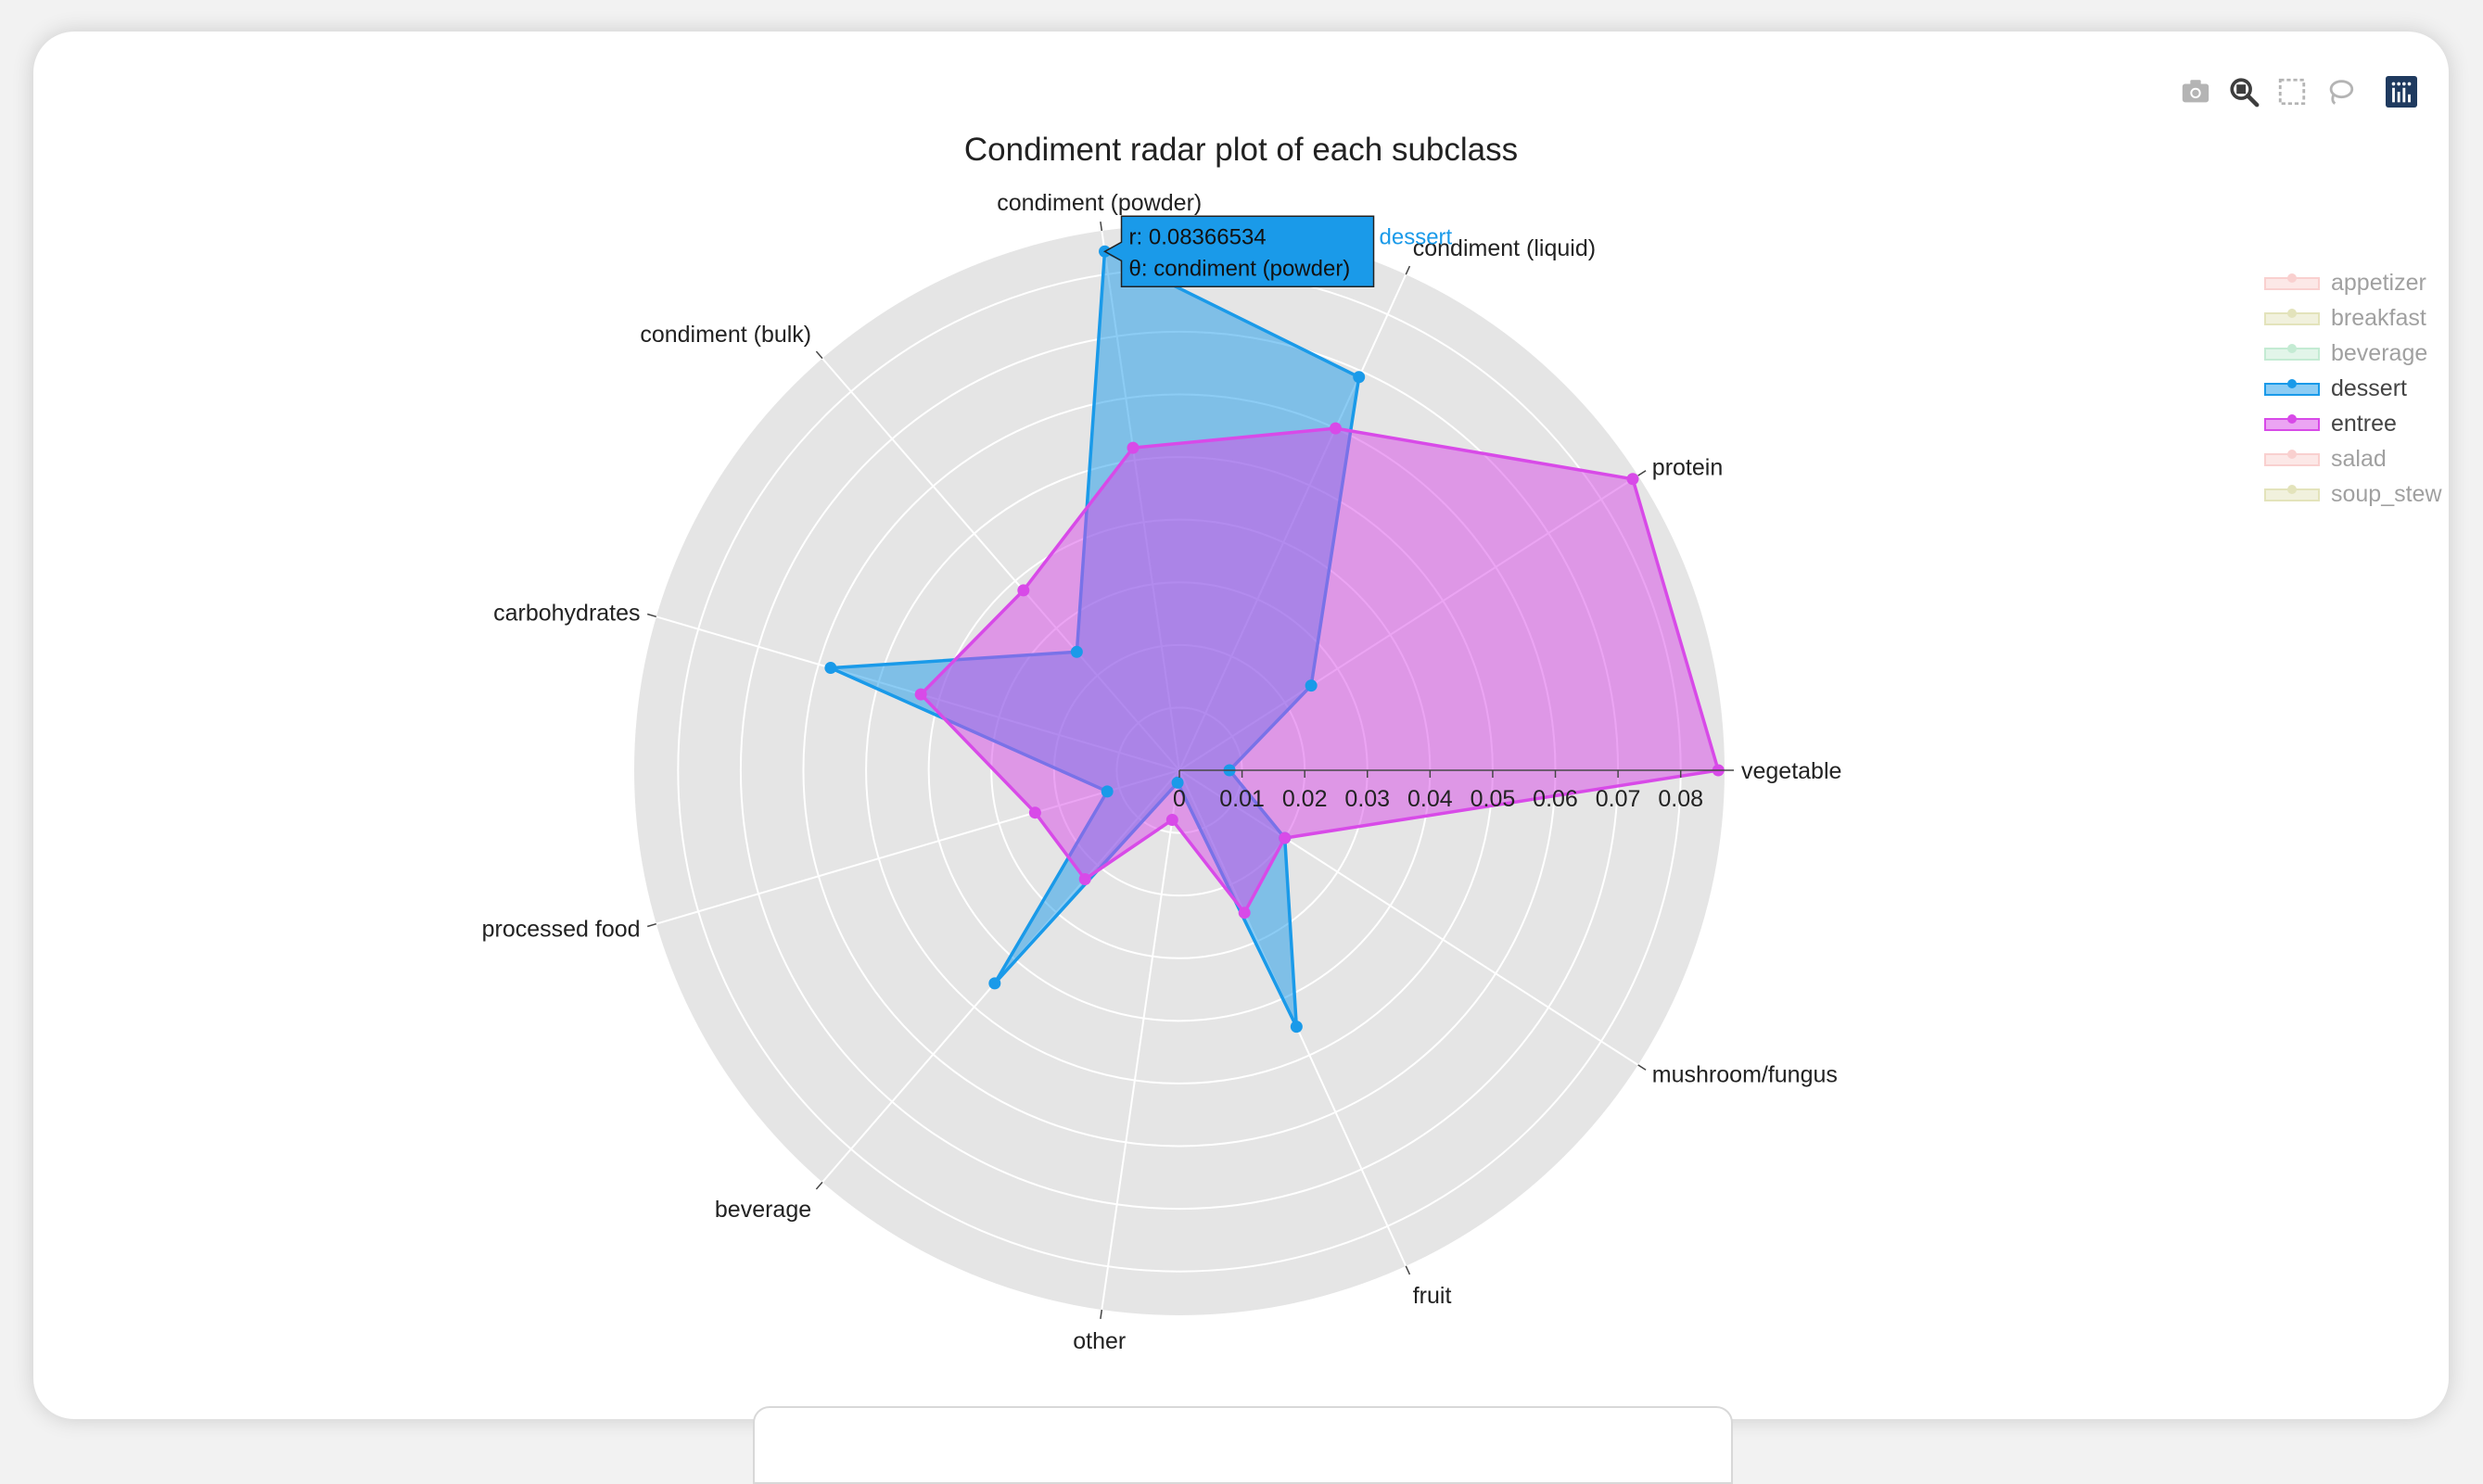 The width and height of the screenshot is (2483, 1484). I want to click on legend-label: dessert, so click(2369, 388).